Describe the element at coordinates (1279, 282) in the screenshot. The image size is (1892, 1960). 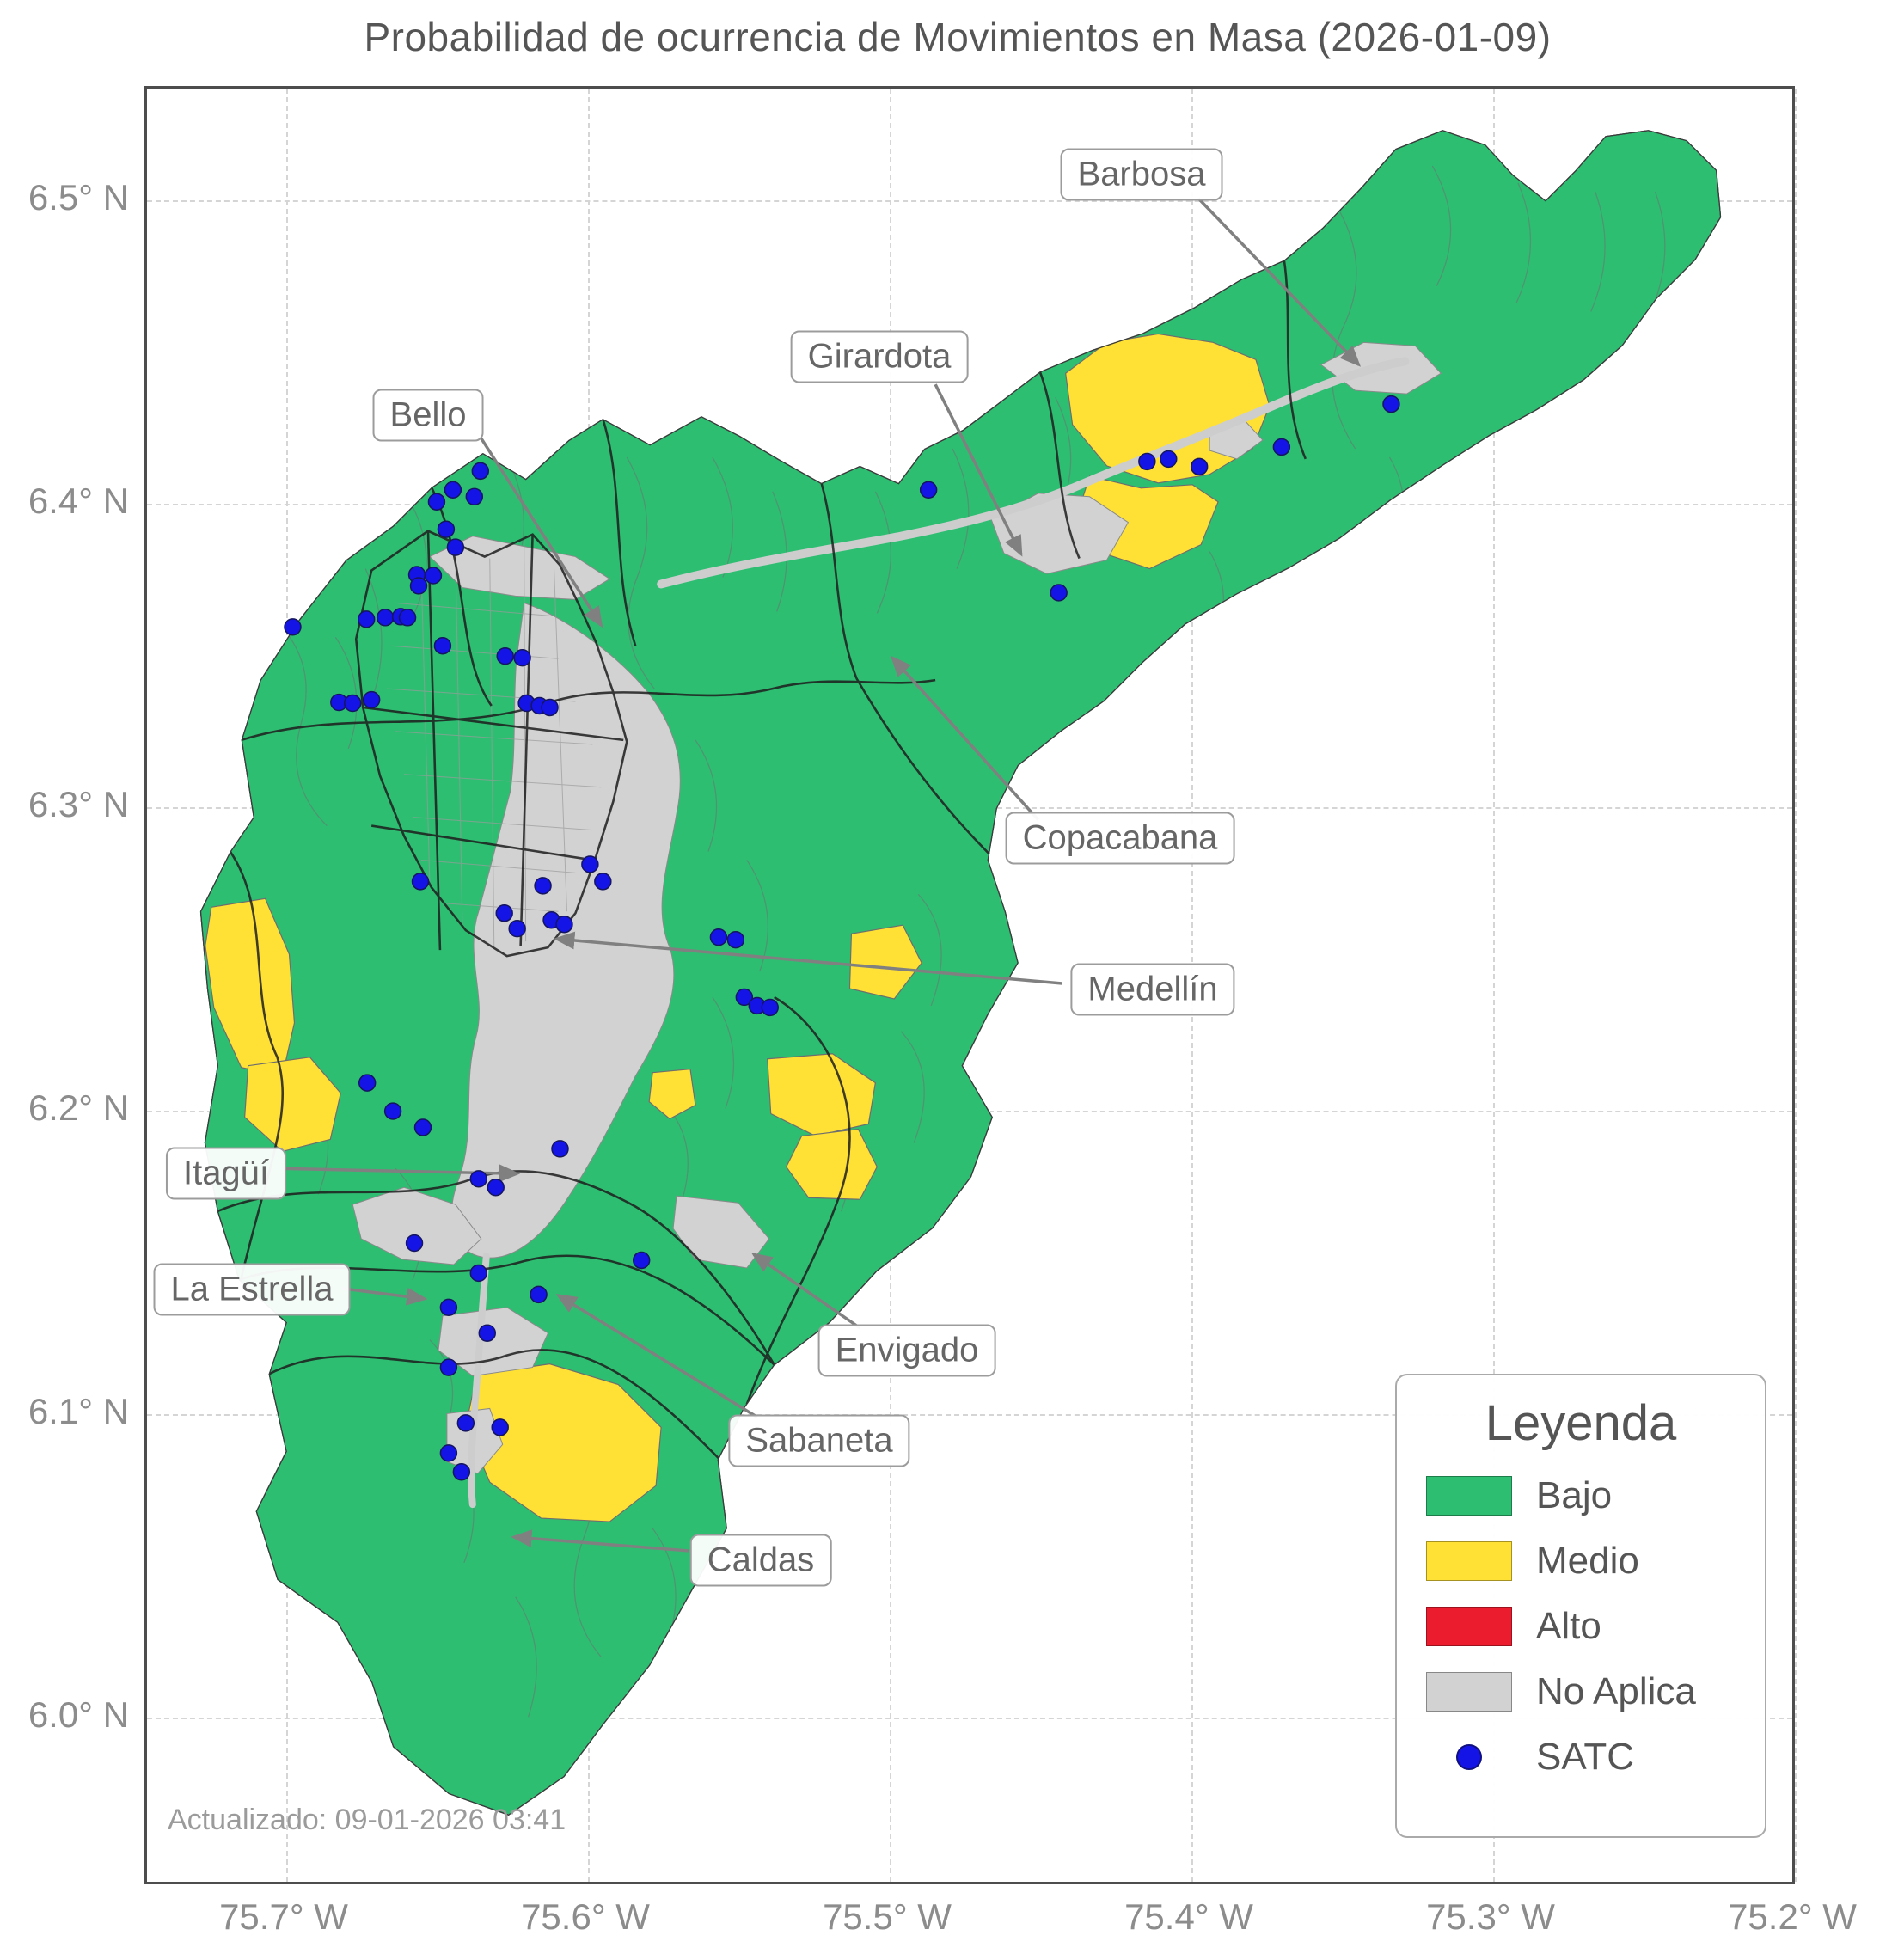
I see `arrow-barbosa` at that location.